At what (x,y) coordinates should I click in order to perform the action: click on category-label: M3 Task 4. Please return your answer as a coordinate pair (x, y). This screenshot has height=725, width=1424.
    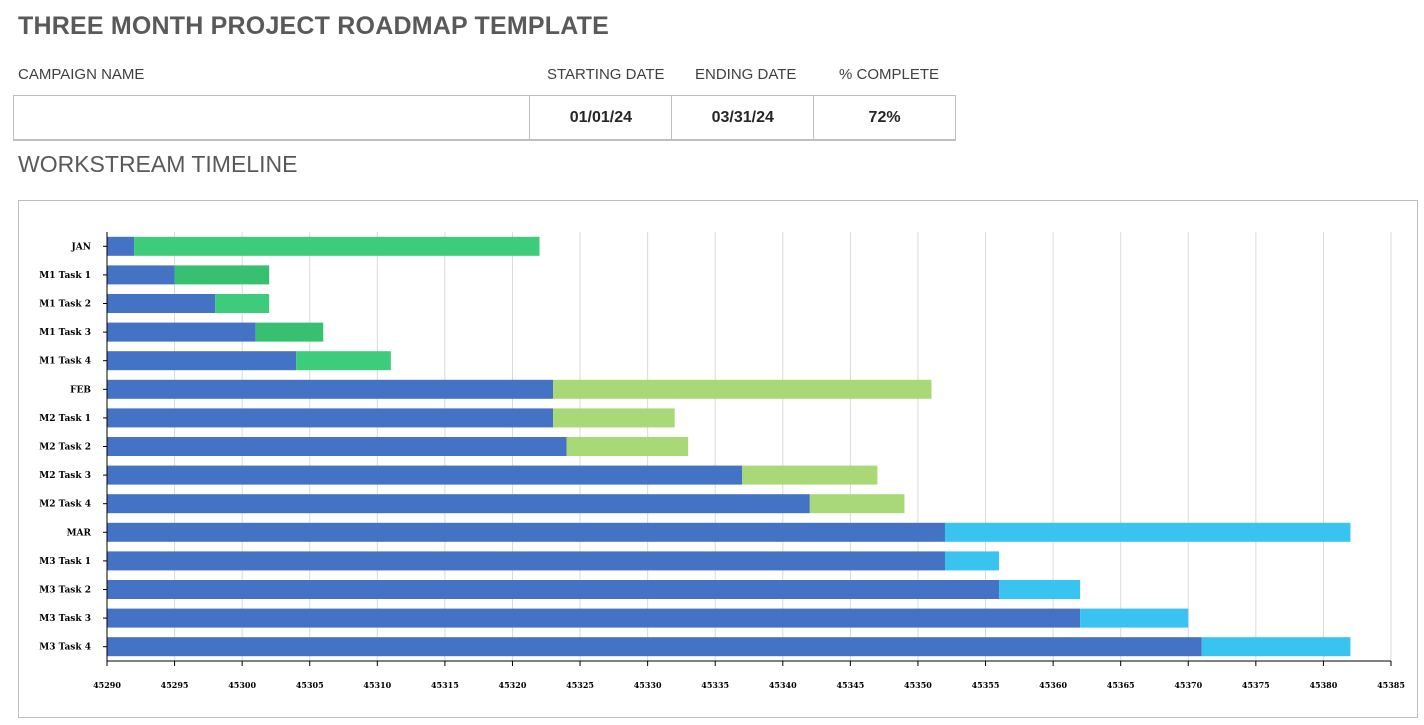
    Looking at the image, I should click on (65, 648).